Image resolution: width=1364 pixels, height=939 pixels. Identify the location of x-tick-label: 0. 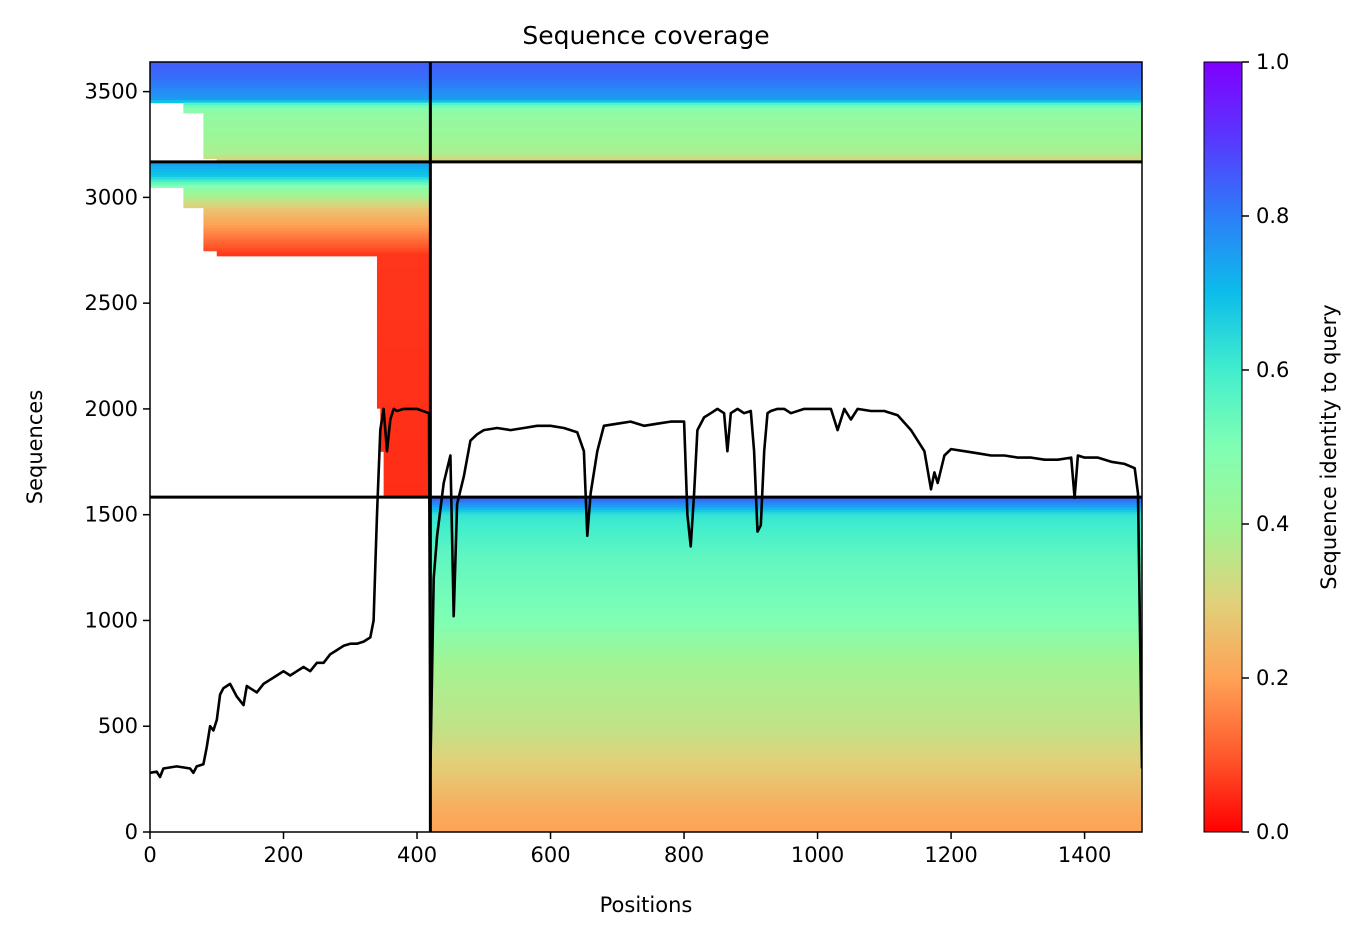
(149, 855).